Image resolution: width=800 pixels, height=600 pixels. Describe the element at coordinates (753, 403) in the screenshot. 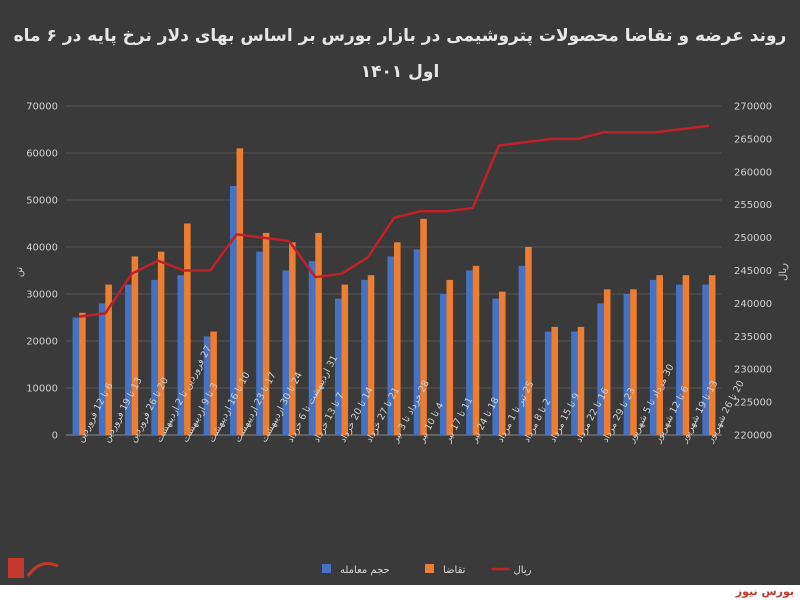

I see `y-right-tick-label: 225000` at that location.